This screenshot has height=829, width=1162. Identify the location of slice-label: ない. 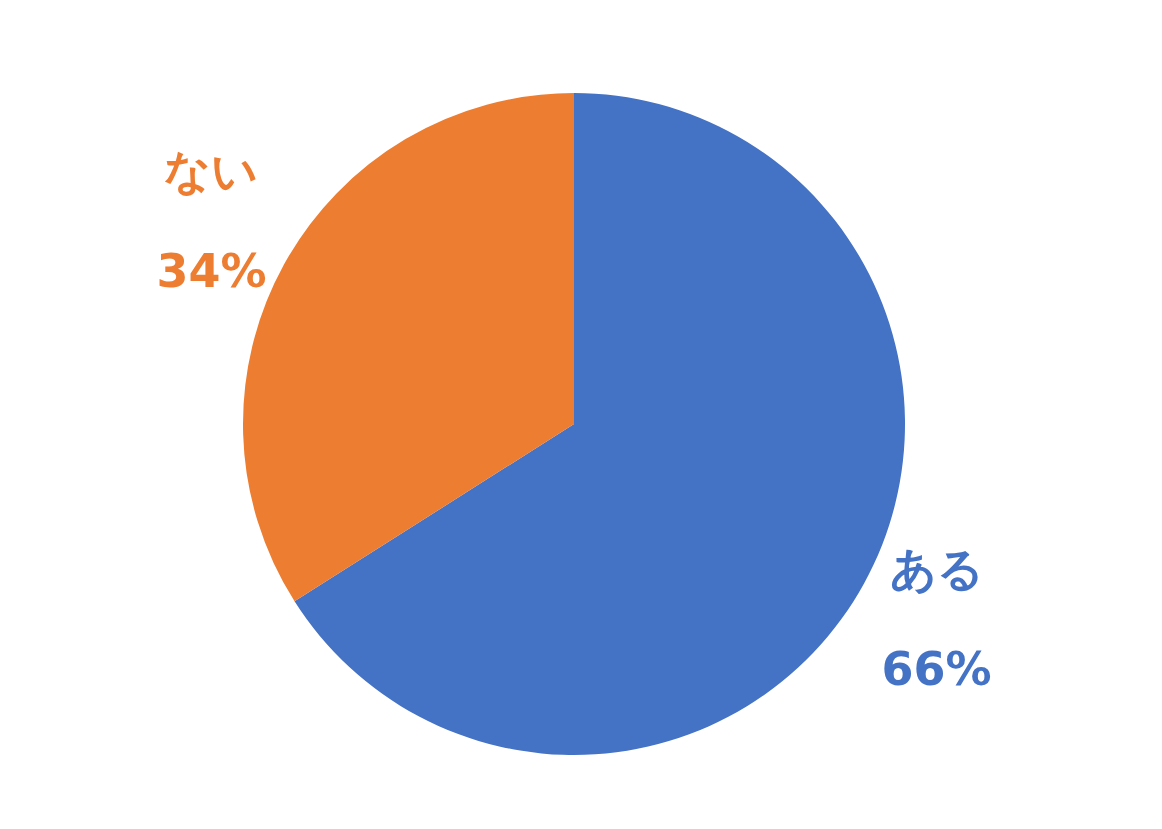
(211, 170).